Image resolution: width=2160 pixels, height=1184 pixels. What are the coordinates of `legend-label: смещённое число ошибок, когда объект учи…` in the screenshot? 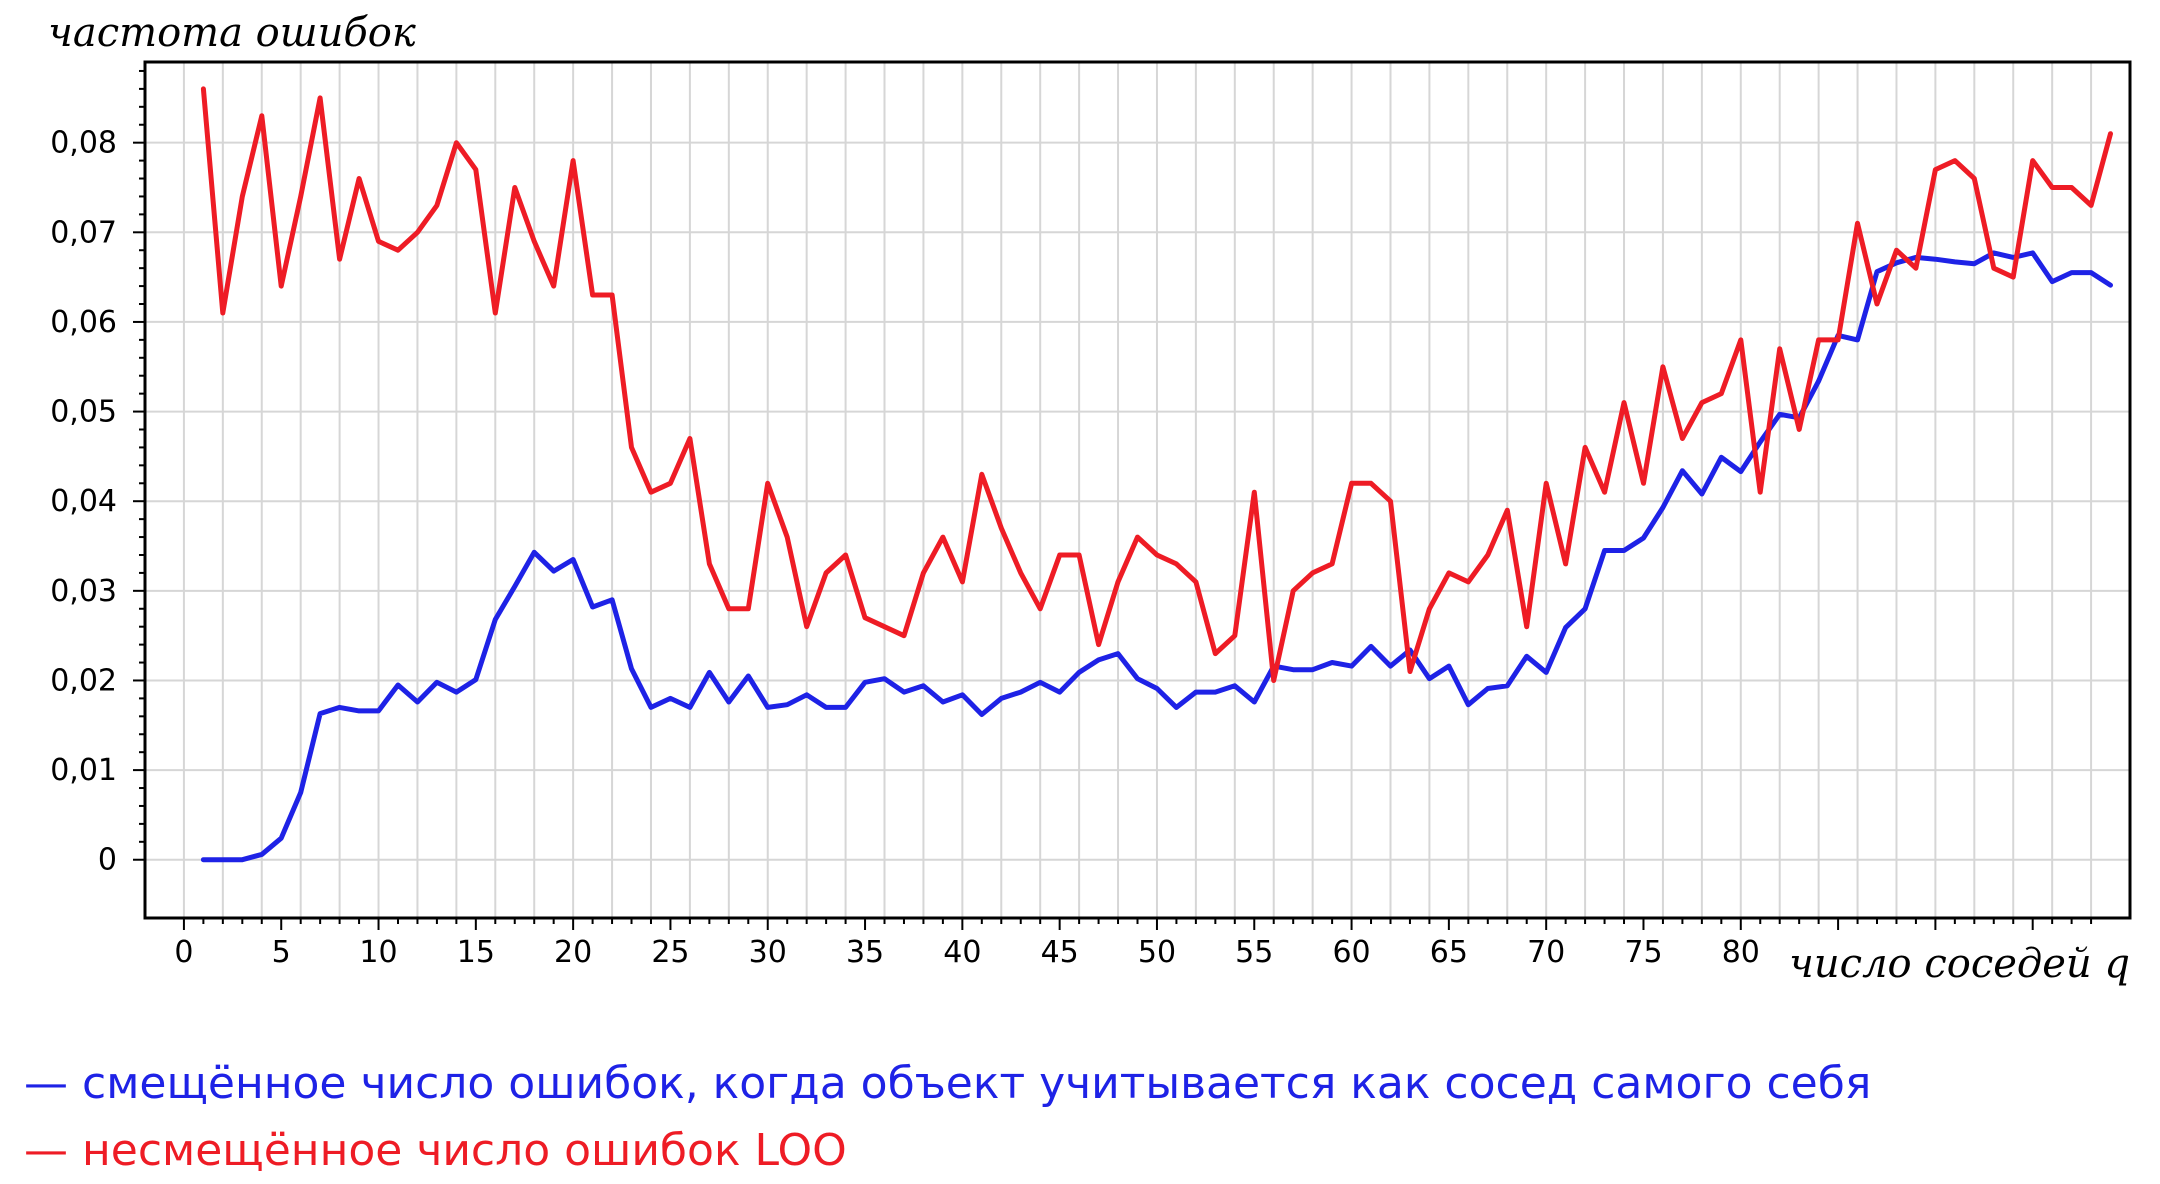 It's located at (977, 1083).